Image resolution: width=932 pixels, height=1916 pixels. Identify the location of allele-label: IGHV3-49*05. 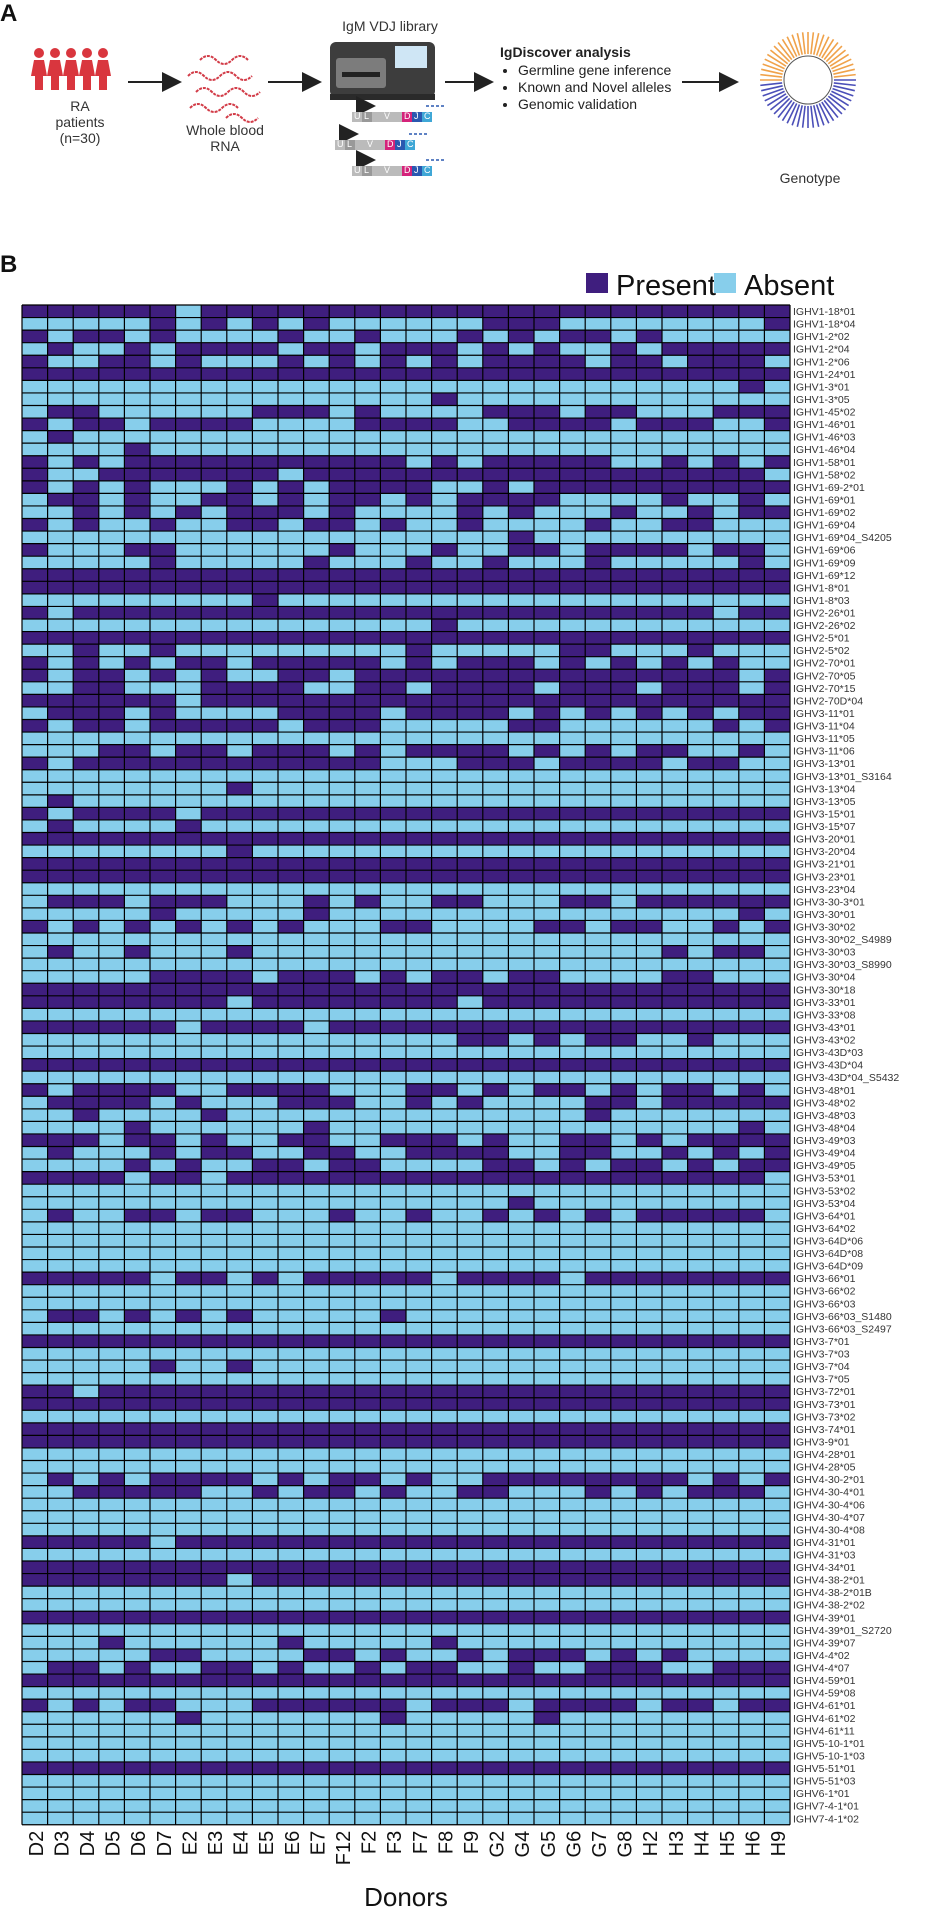
(824, 1166).